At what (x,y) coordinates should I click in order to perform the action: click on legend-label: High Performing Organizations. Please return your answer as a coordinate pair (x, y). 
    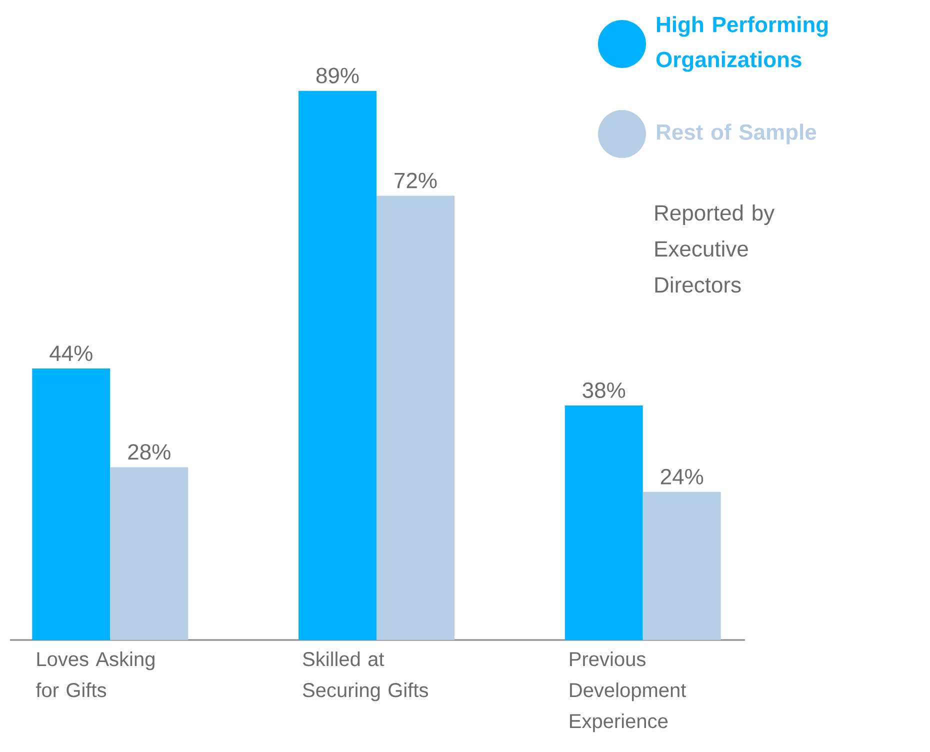
    Looking at the image, I should click on (742, 44).